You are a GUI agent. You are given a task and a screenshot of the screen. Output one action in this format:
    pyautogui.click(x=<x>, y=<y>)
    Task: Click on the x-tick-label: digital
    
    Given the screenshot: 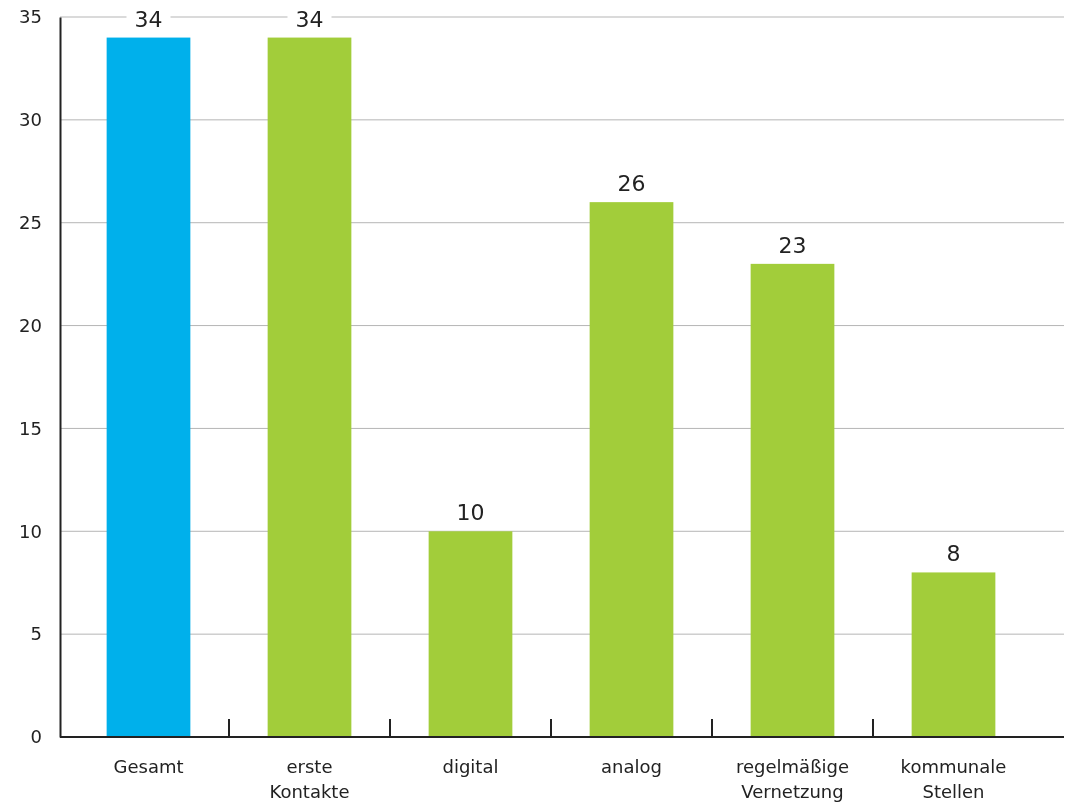 What is the action you would take?
    pyautogui.click(x=470, y=766)
    